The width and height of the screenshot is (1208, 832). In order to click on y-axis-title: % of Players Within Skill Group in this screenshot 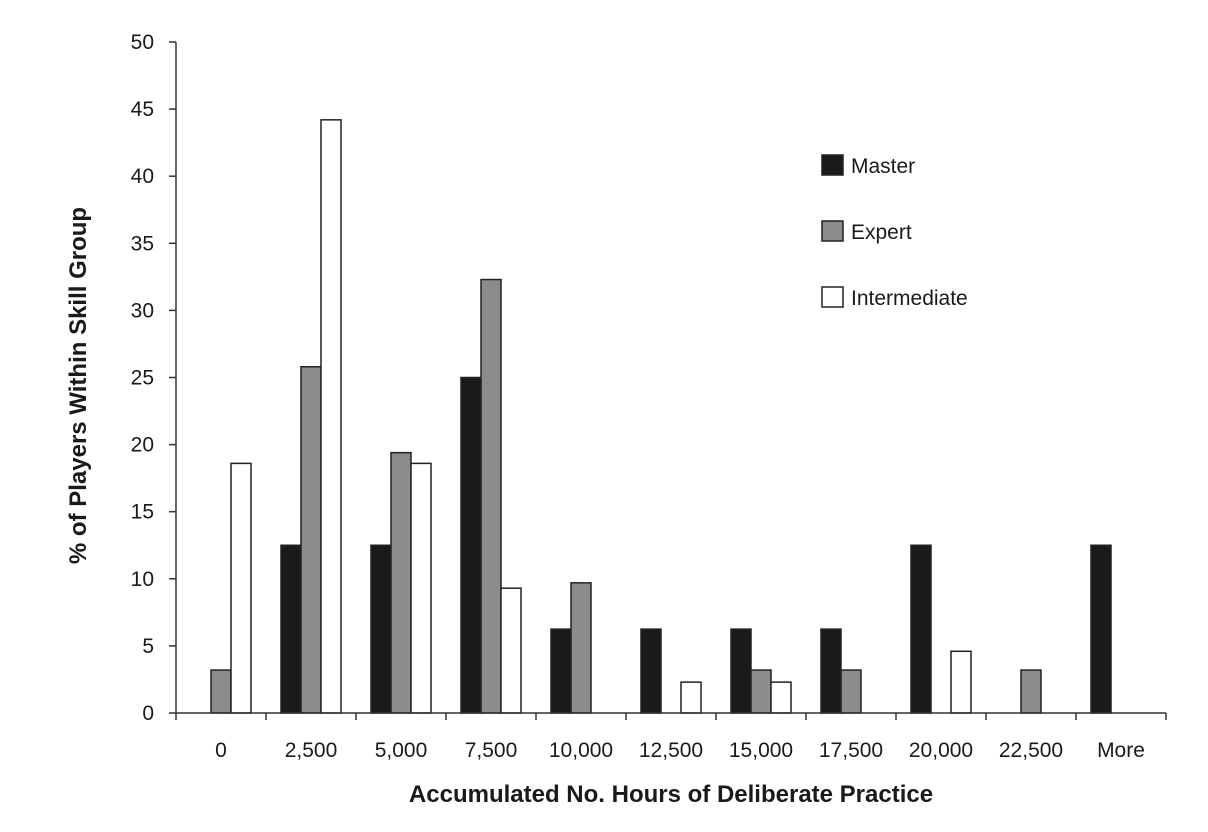, I will do `click(78, 385)`.